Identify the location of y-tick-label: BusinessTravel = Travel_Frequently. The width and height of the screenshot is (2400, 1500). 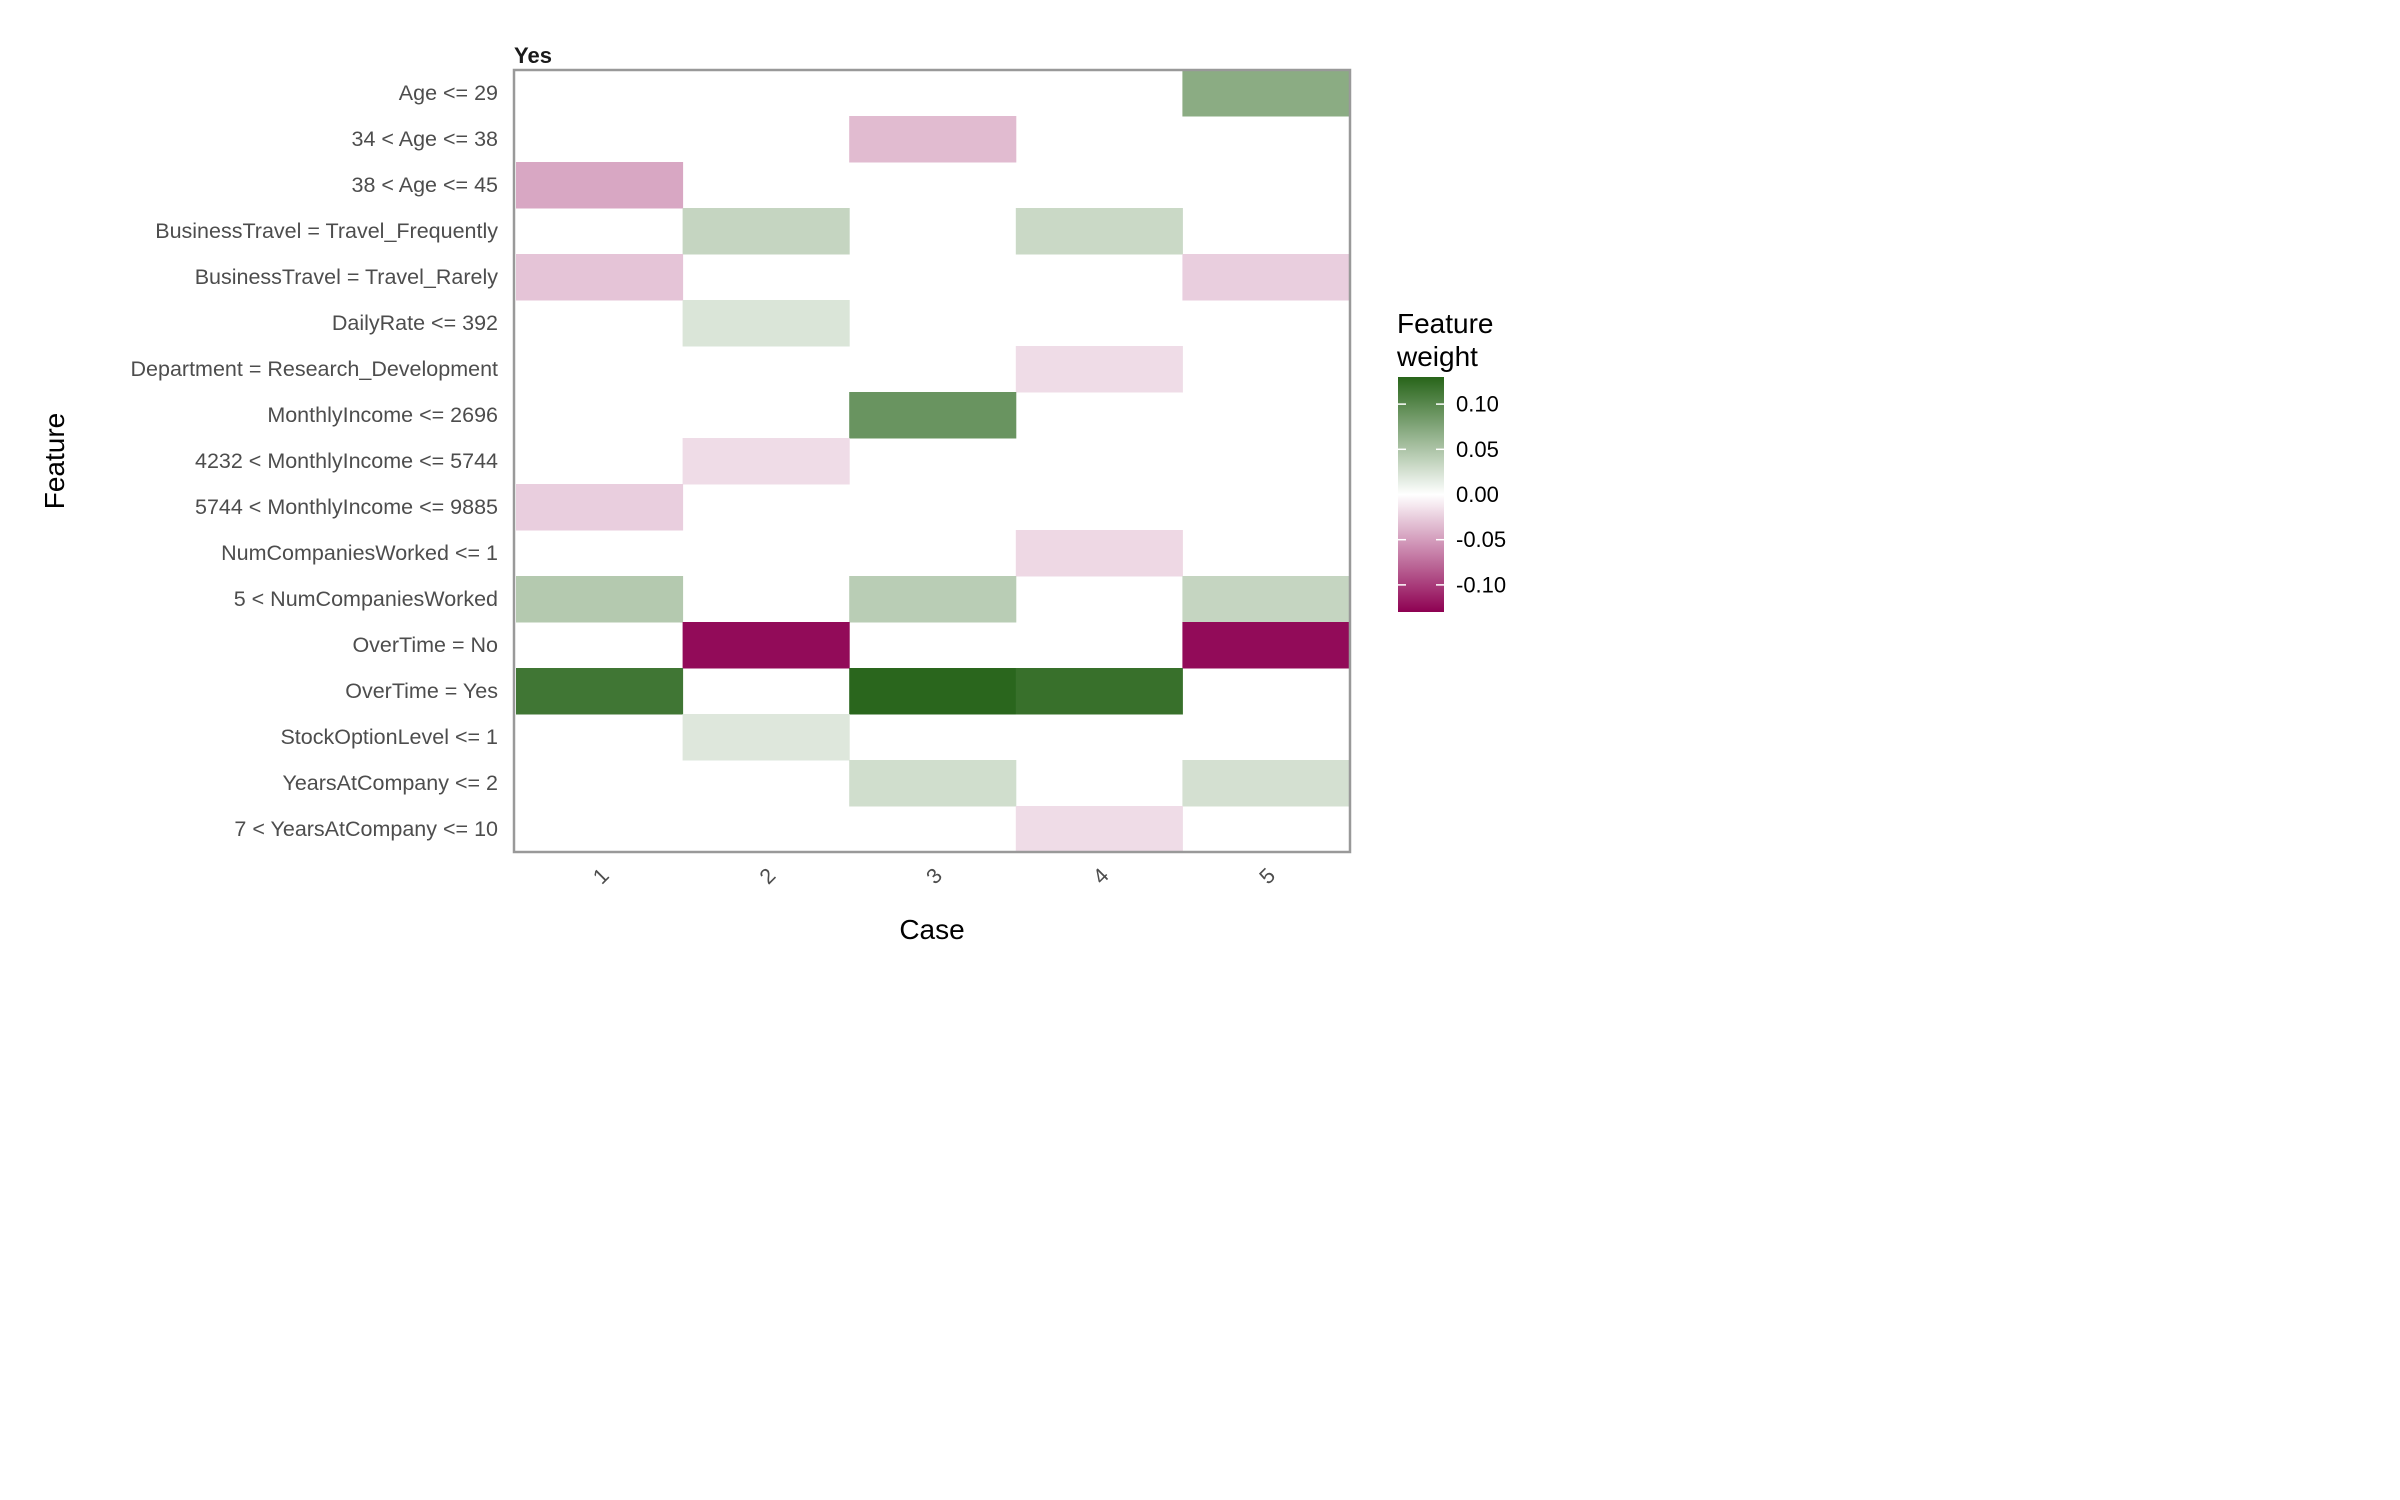
(326, 231).